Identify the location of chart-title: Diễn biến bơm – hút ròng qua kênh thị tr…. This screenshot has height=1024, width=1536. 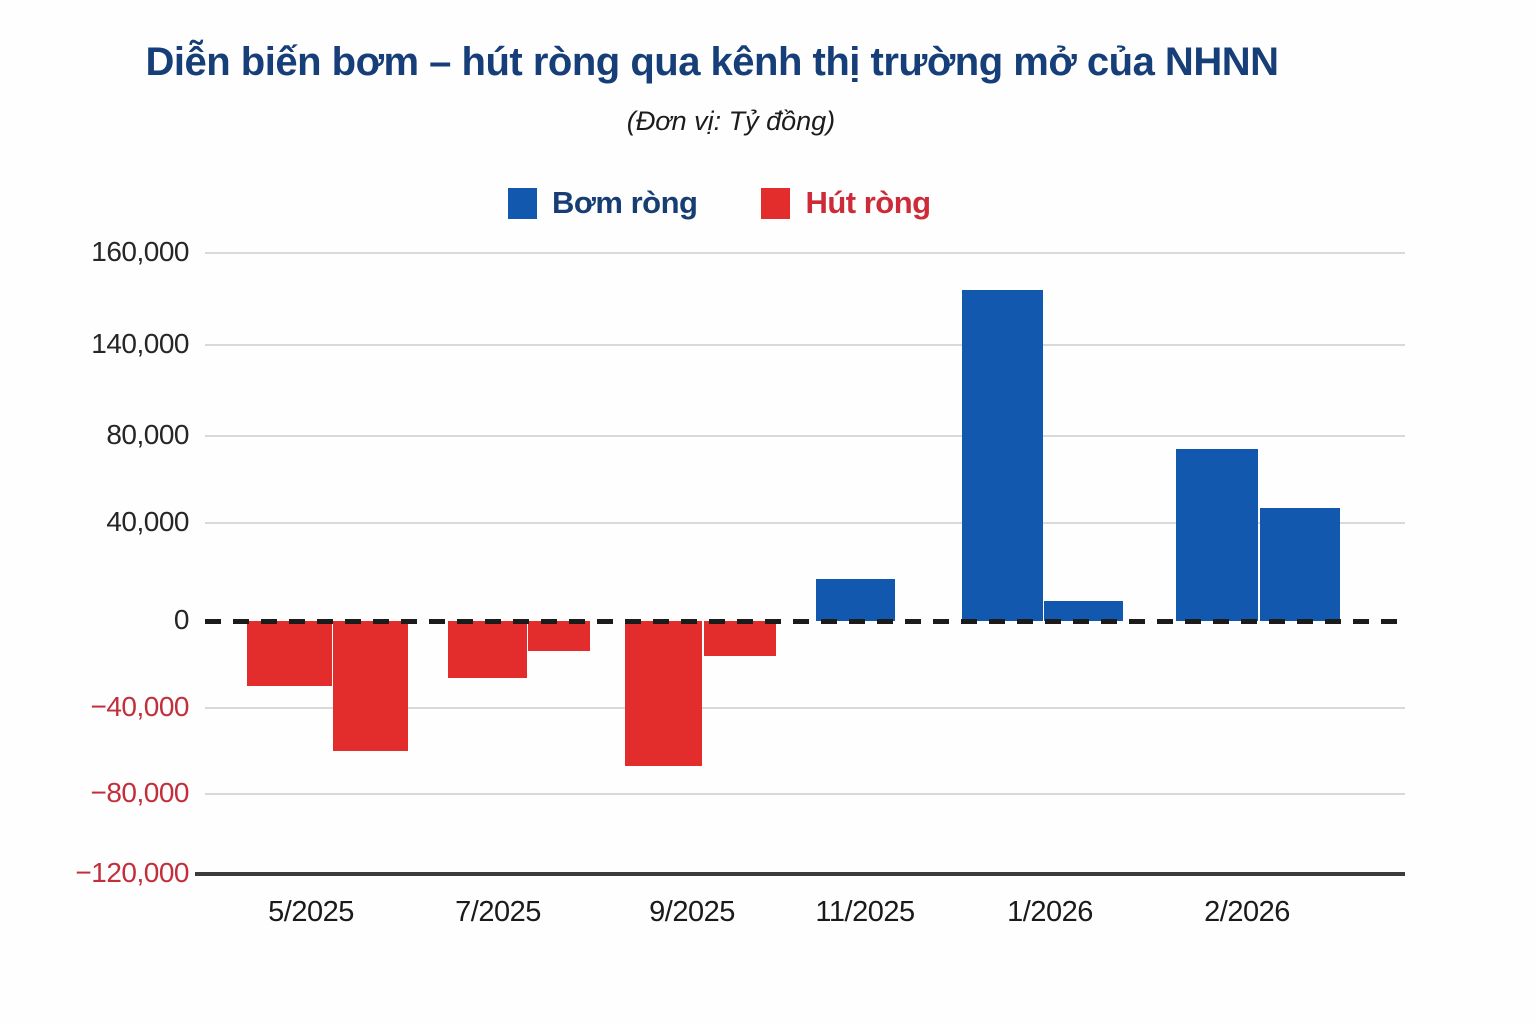
(712, 62).